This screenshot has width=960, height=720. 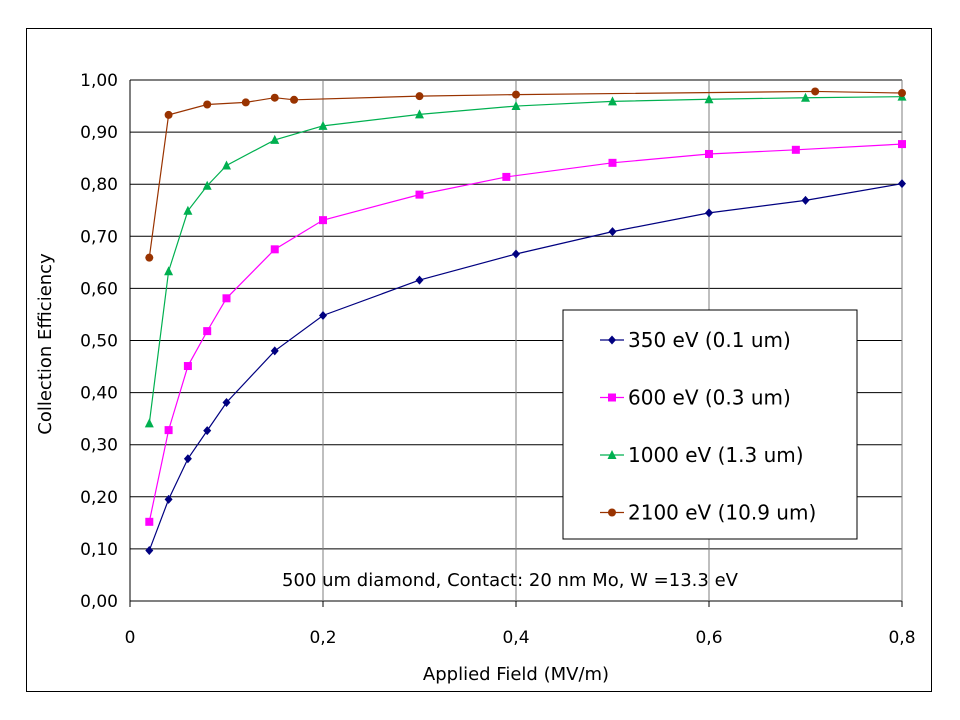 I want to click on x-tick-label: 0,6, so click(x=708, y=638).